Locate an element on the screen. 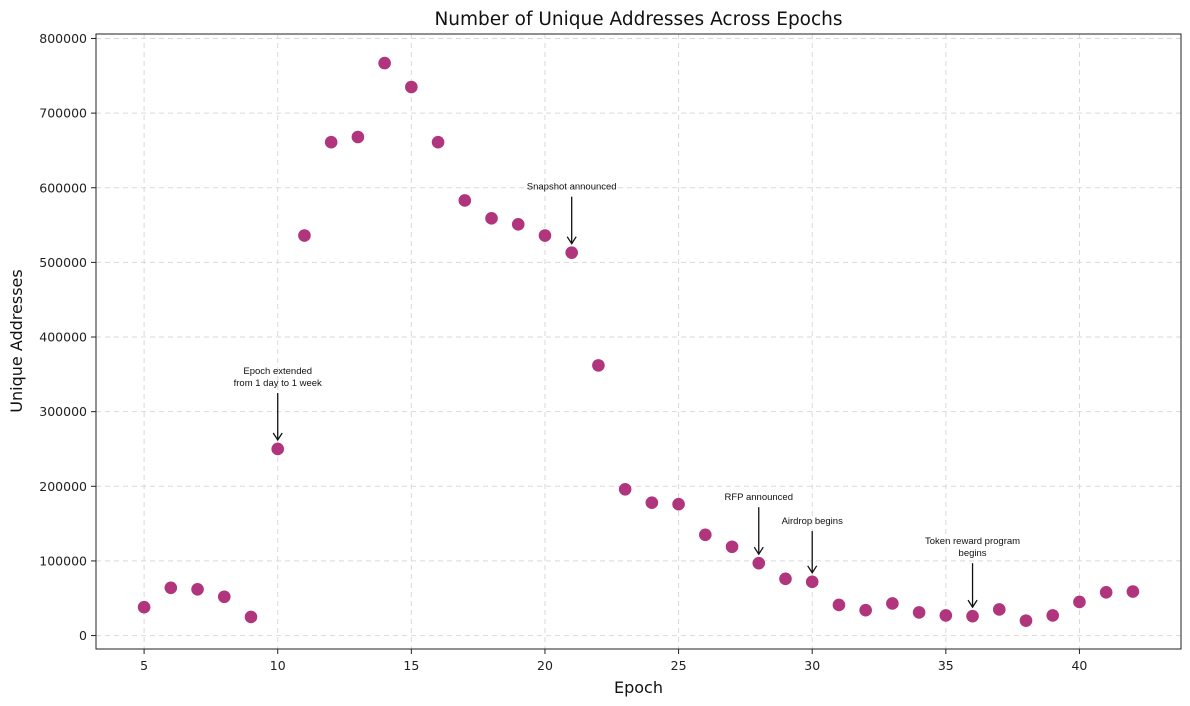 The height and width of the screenshot is (706, 1190). y-tick-label: 800000 is located at coordinates (63, 38).